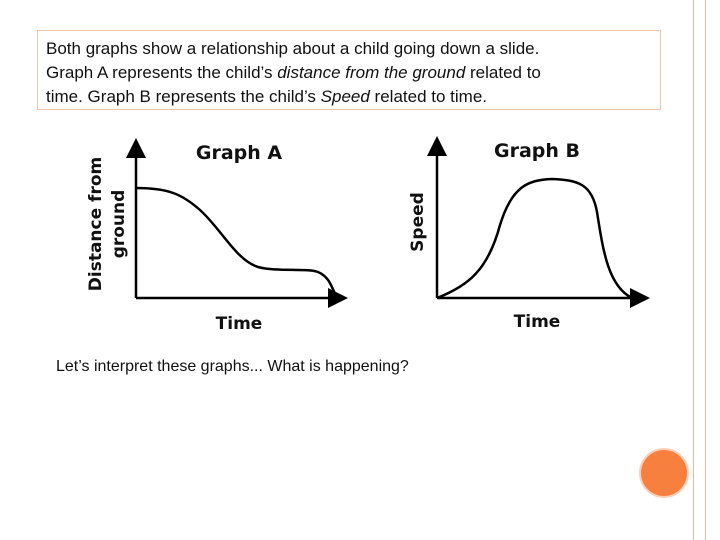 Image resolution: width=720 pixels, height=540 pixels. Describe the element at coordinates (119, 224) in the screenshot. I see `graph-a-ylabel-line2: ground` at that location.